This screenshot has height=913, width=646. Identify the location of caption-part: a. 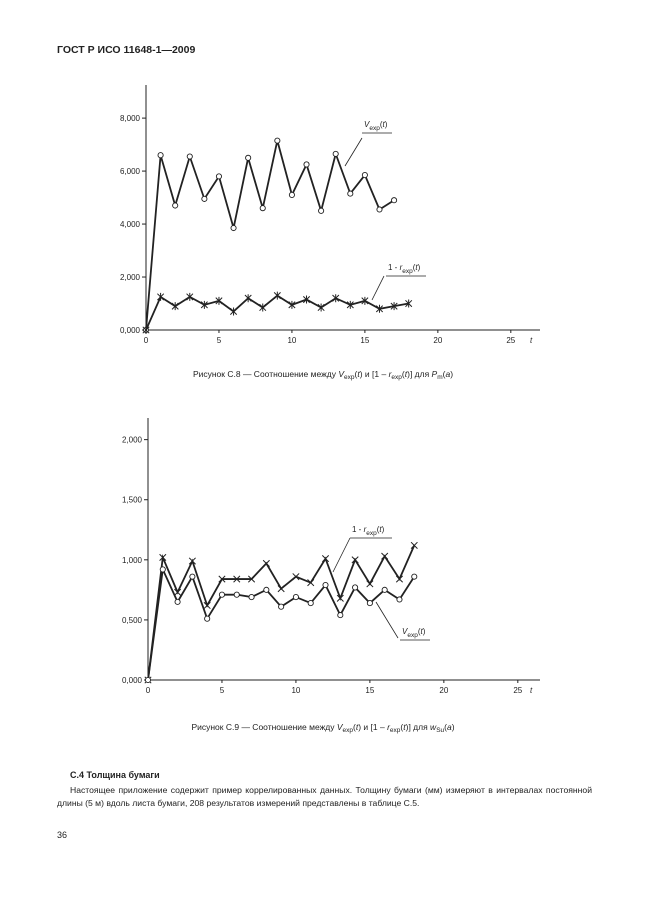
(448, 374).